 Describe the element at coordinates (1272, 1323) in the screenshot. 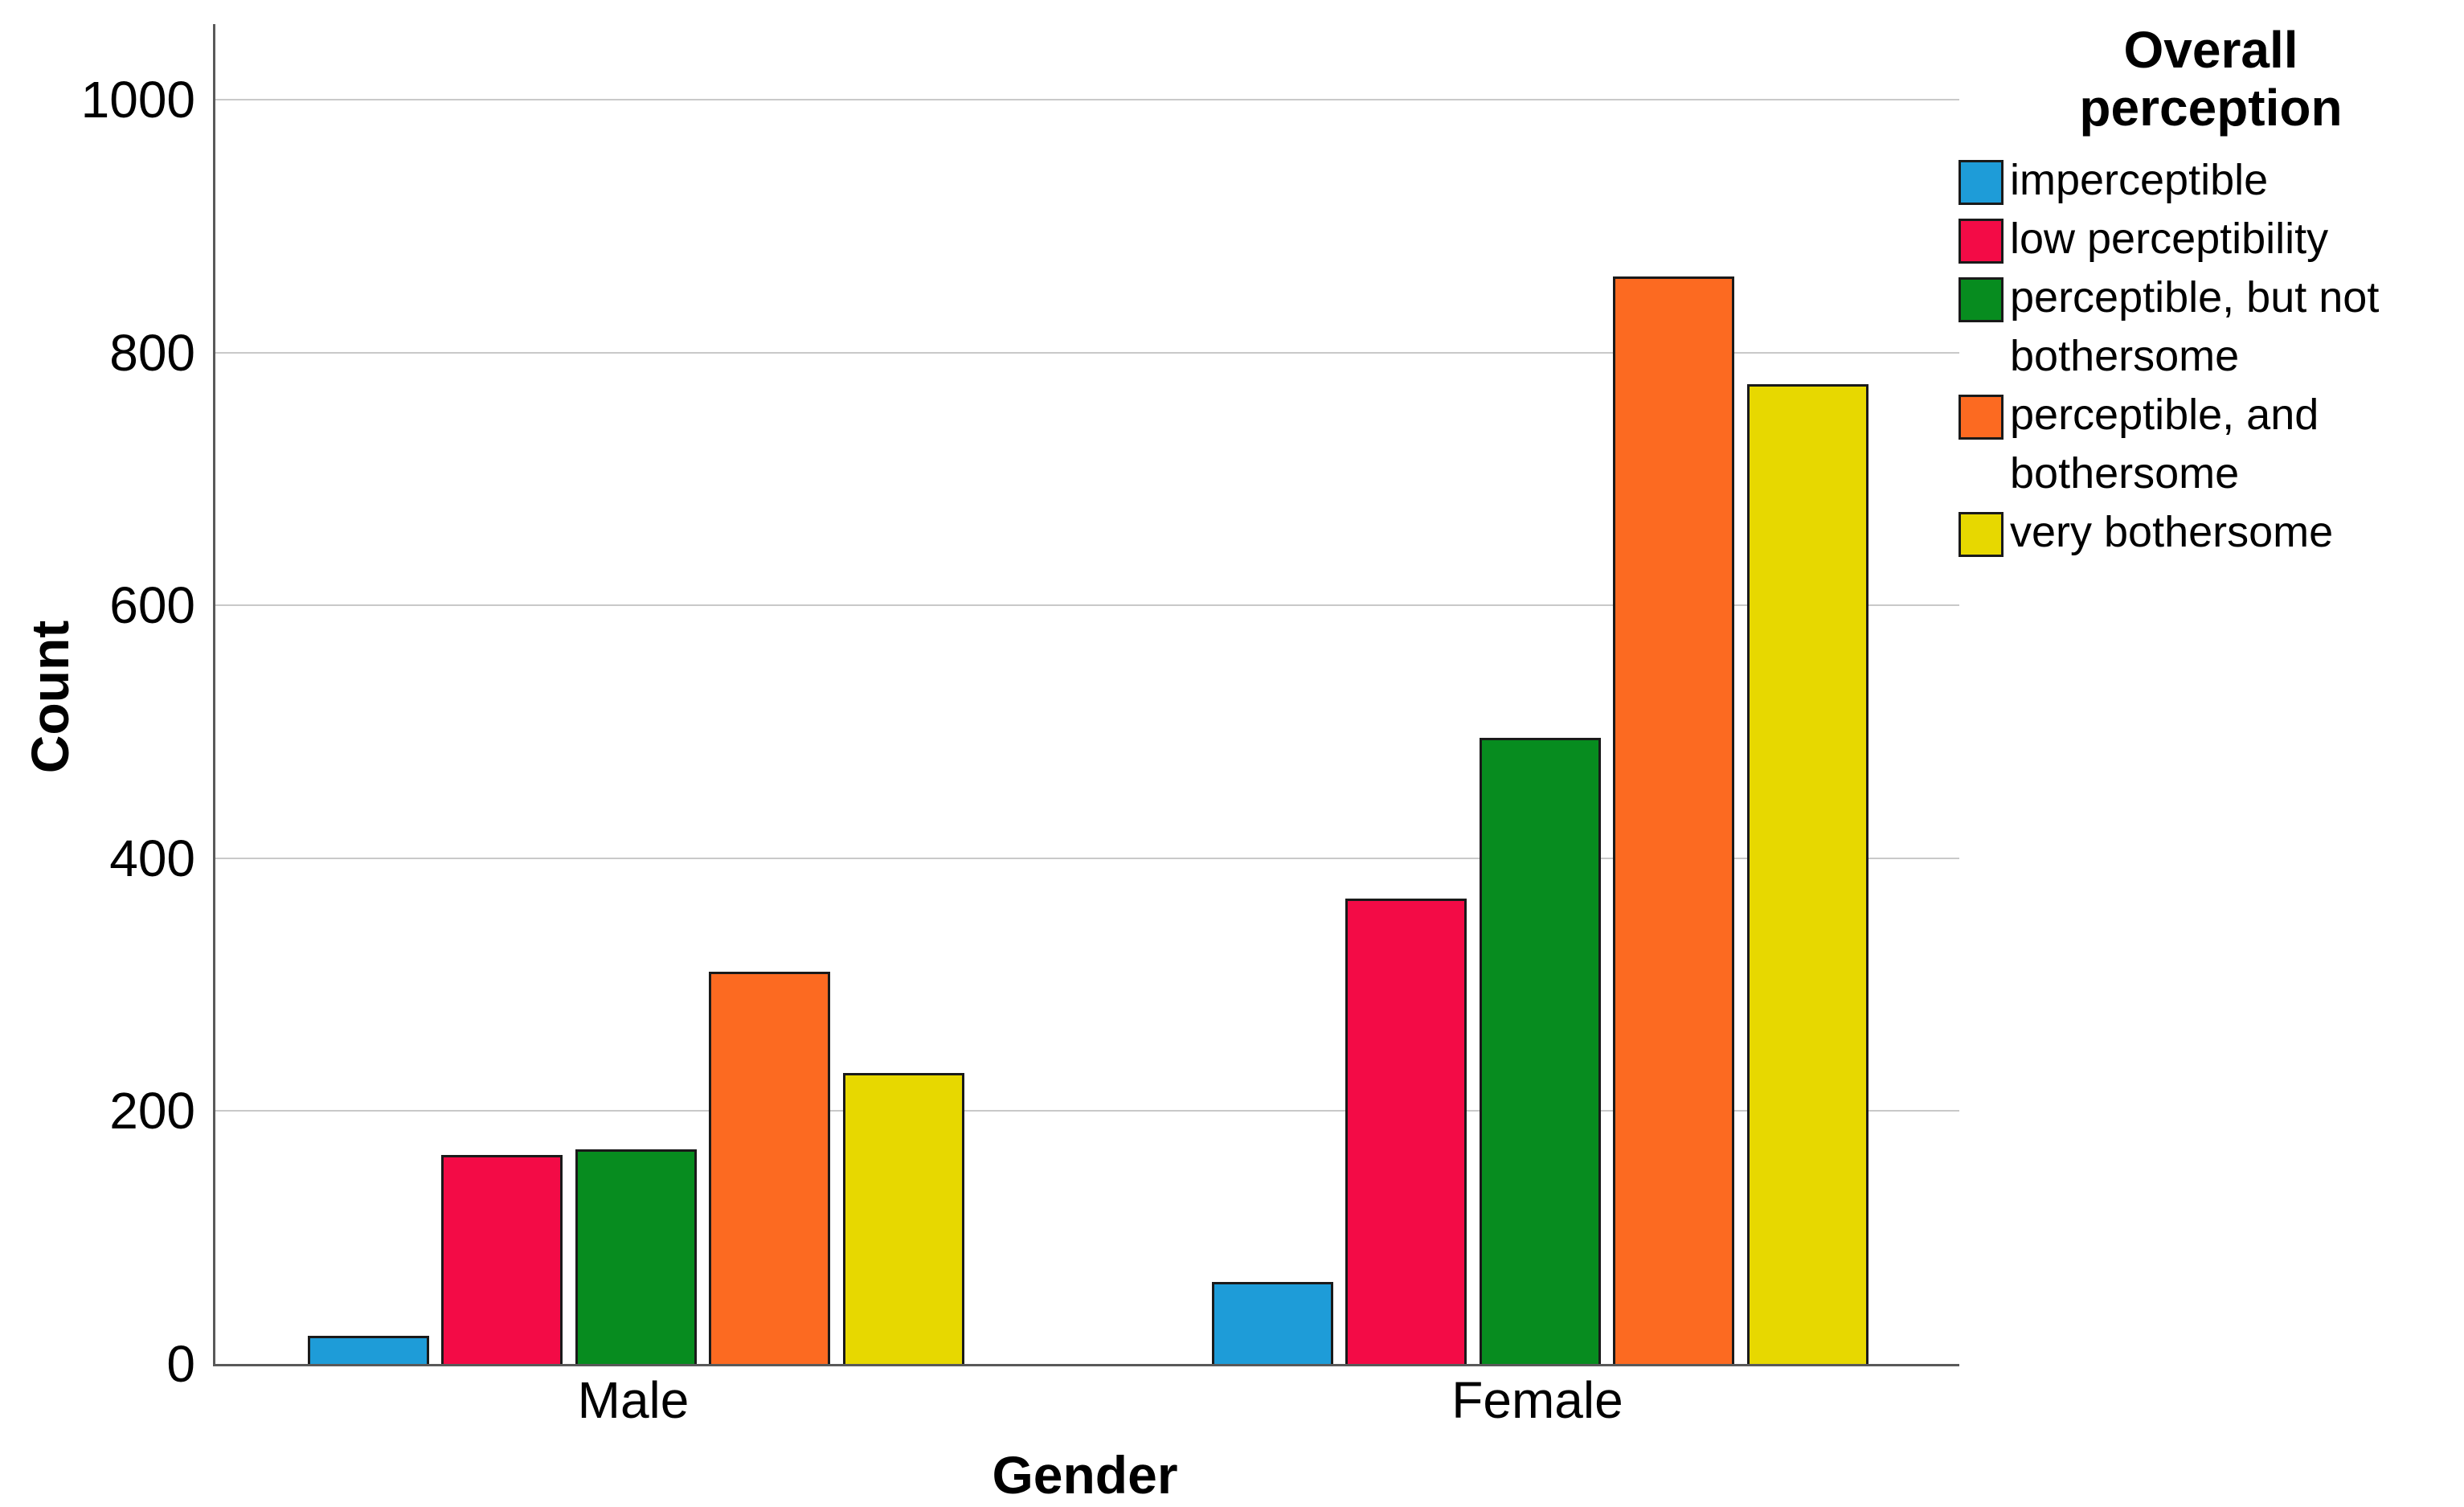

I see `bar-female-imperceptible` at that location.